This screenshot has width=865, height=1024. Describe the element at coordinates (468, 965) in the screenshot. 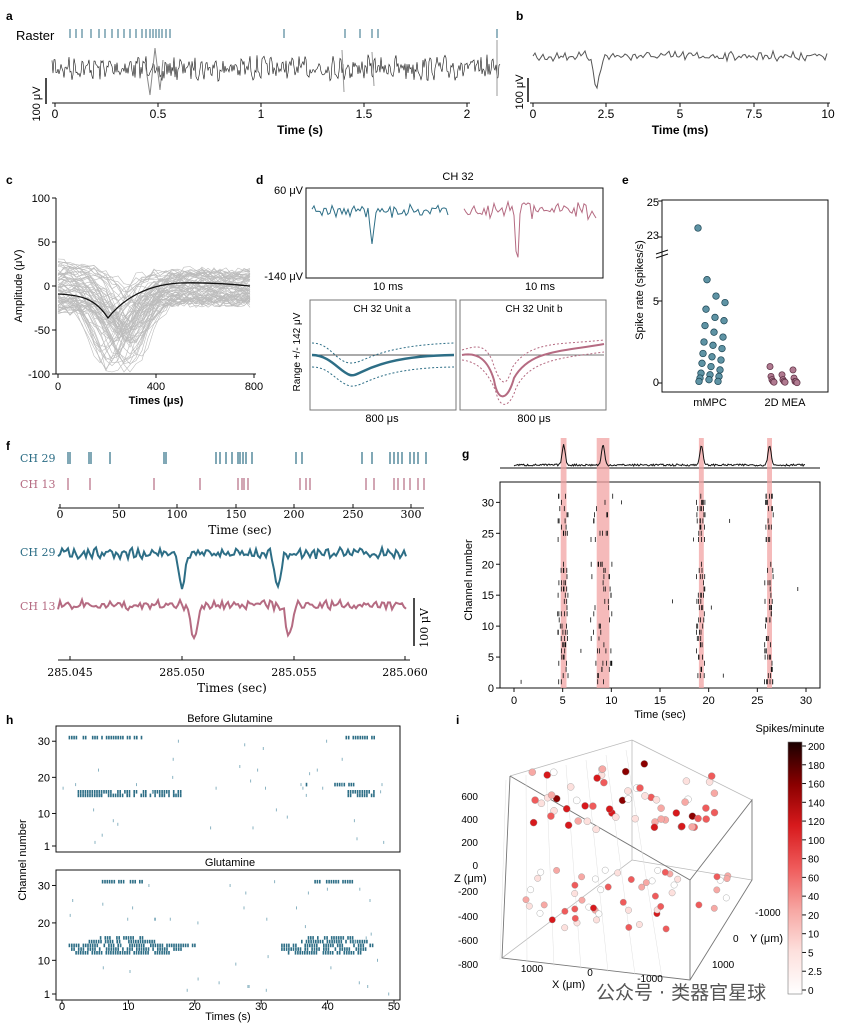

I see `panel-i-ztick: -800` at that location.